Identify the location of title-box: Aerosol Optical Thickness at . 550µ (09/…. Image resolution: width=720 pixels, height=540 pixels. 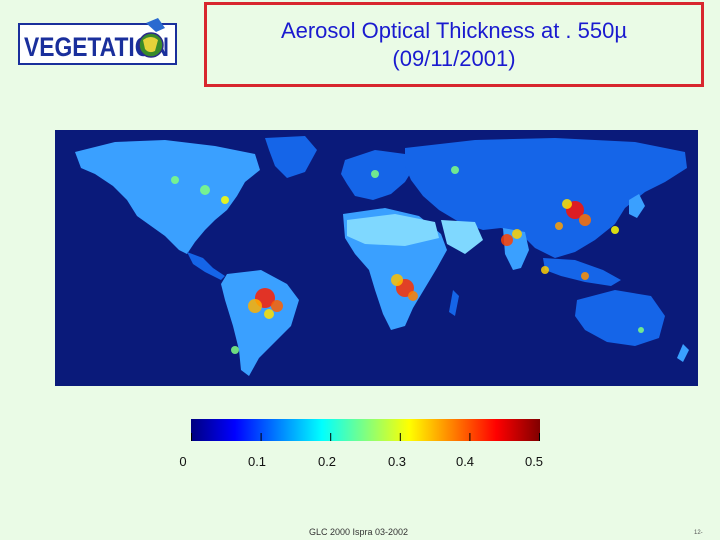
(454, 44).